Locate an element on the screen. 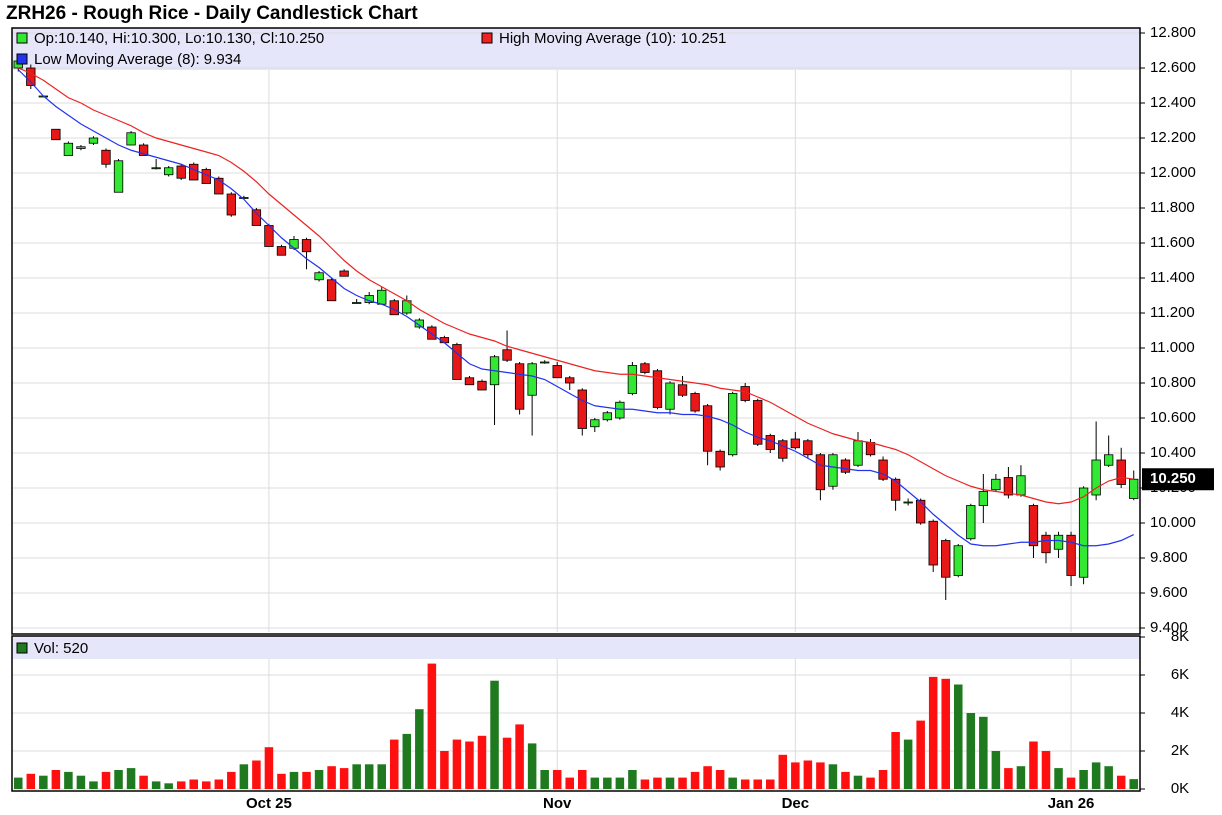 The width and height of the screenshot is (1222, 815). y-tick-label: 11.200 is located at coordinates (1172, 312).